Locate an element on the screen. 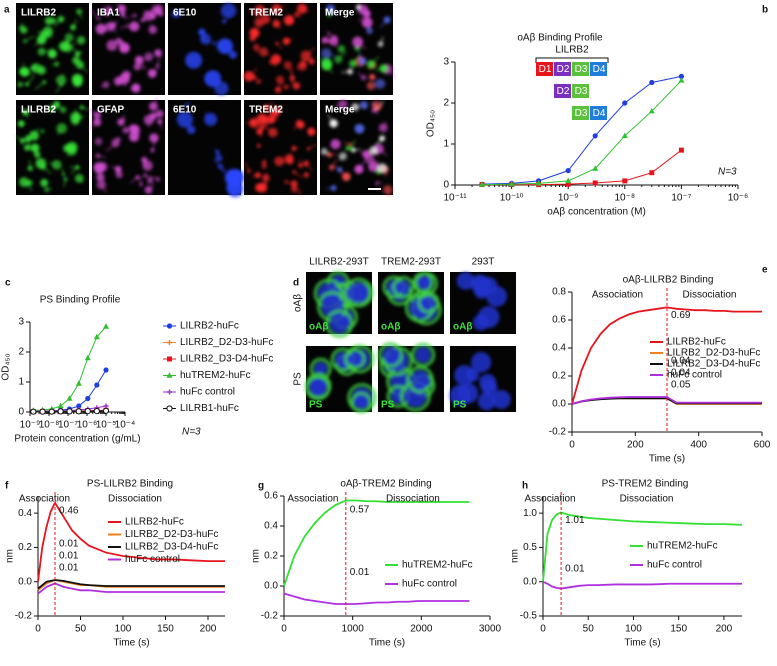  legend-label: huFc control is located at coordinates (694, 375).